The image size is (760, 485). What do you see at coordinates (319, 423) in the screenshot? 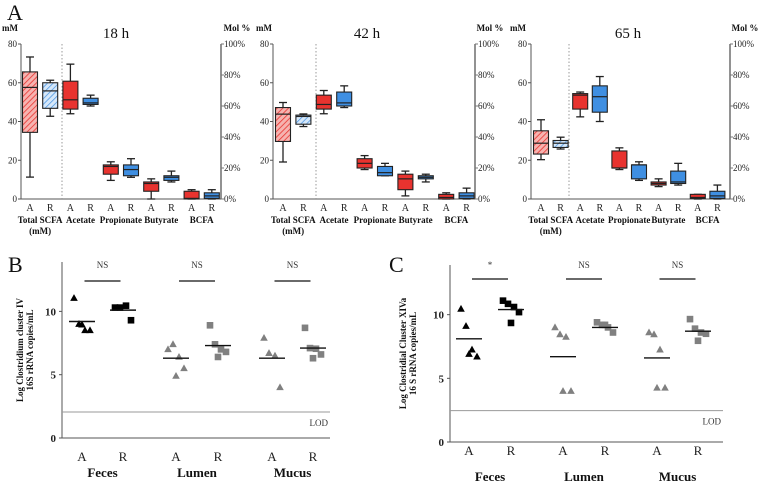
I see `lod-label: LOD` at bounding box center [319, 423].